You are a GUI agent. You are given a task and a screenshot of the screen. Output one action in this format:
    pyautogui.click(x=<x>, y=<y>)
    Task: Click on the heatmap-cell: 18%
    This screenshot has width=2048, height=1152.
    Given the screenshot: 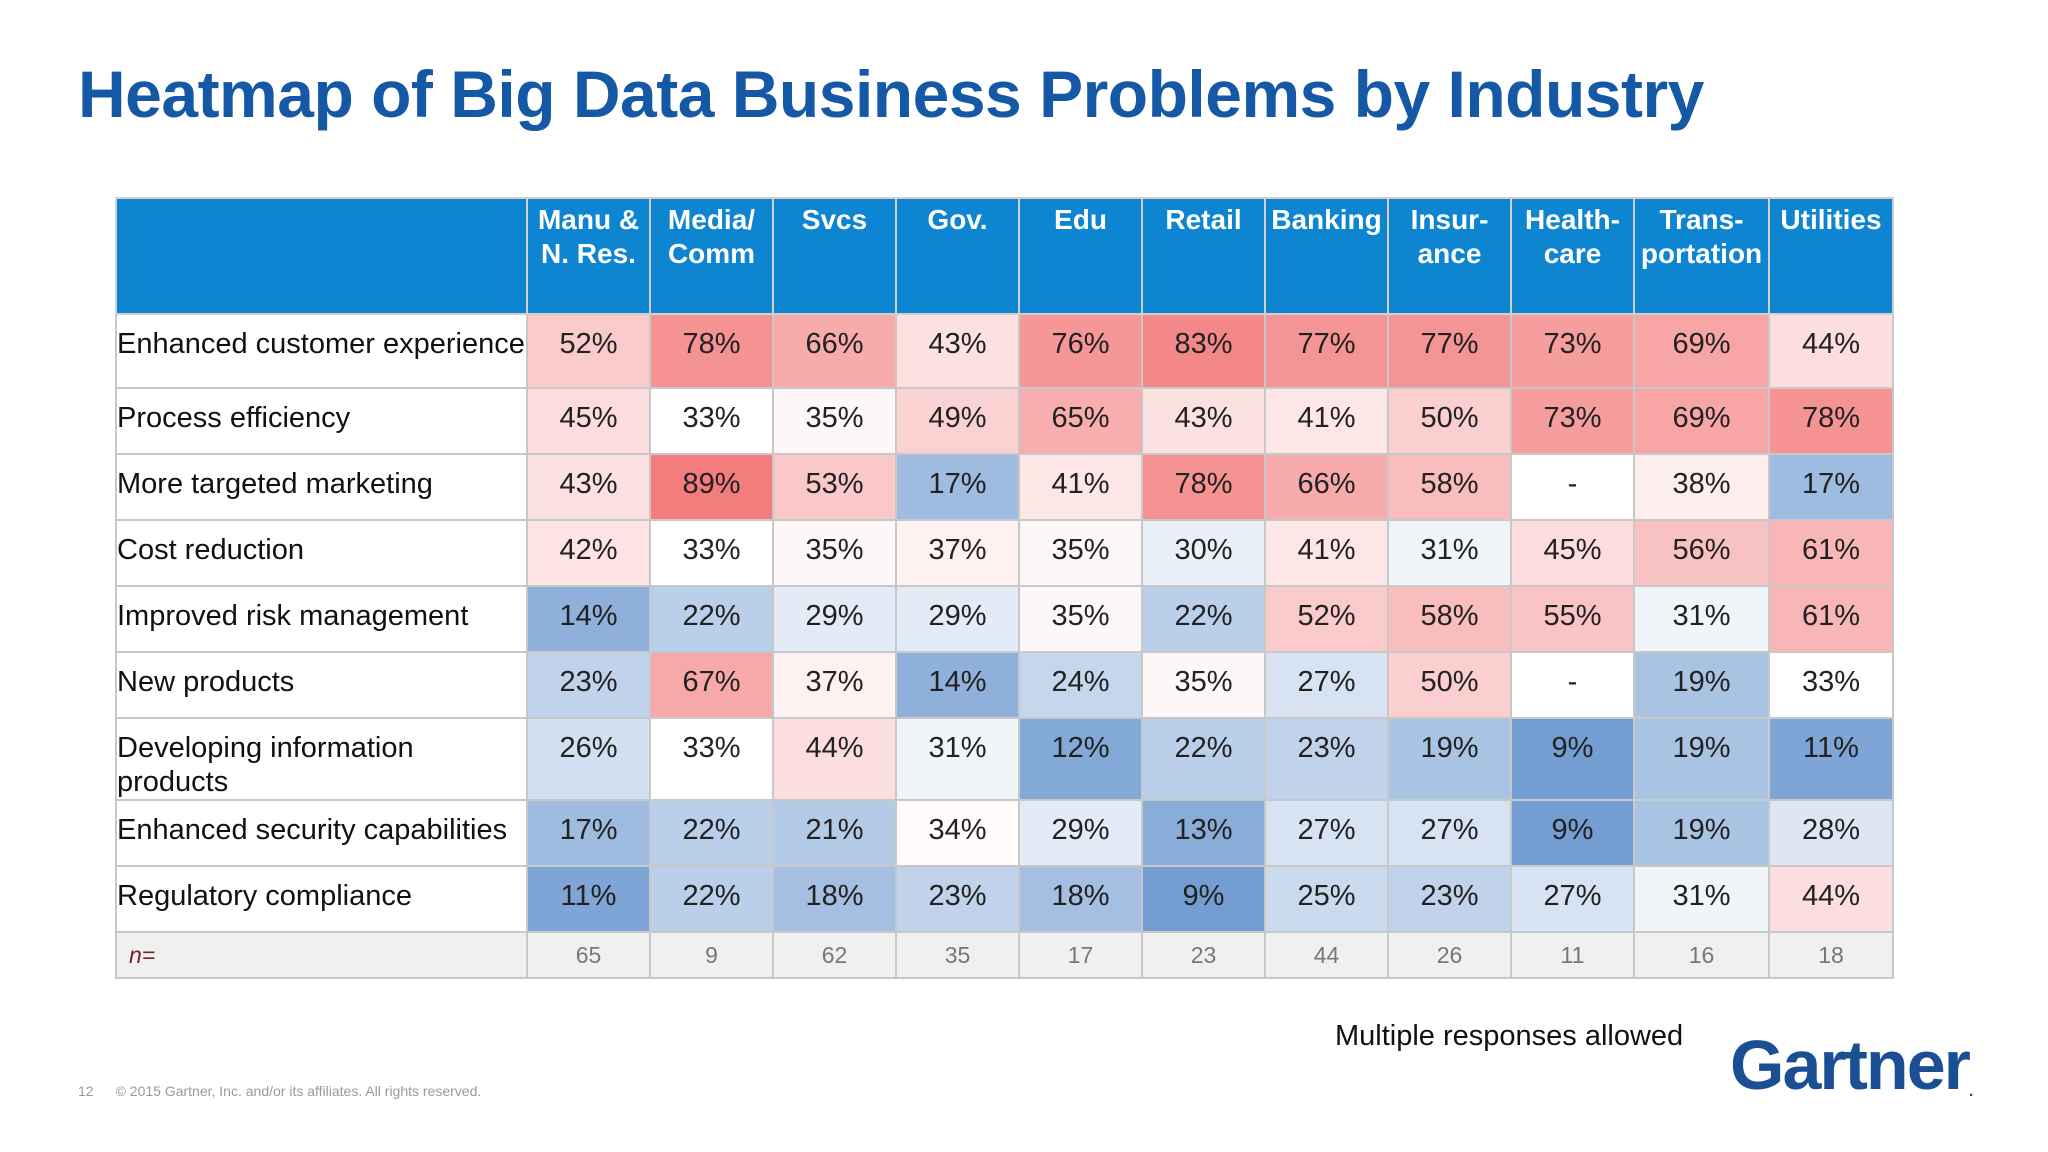 What is the action you would take?
    pyautogui.click(x=834, y=899)
    